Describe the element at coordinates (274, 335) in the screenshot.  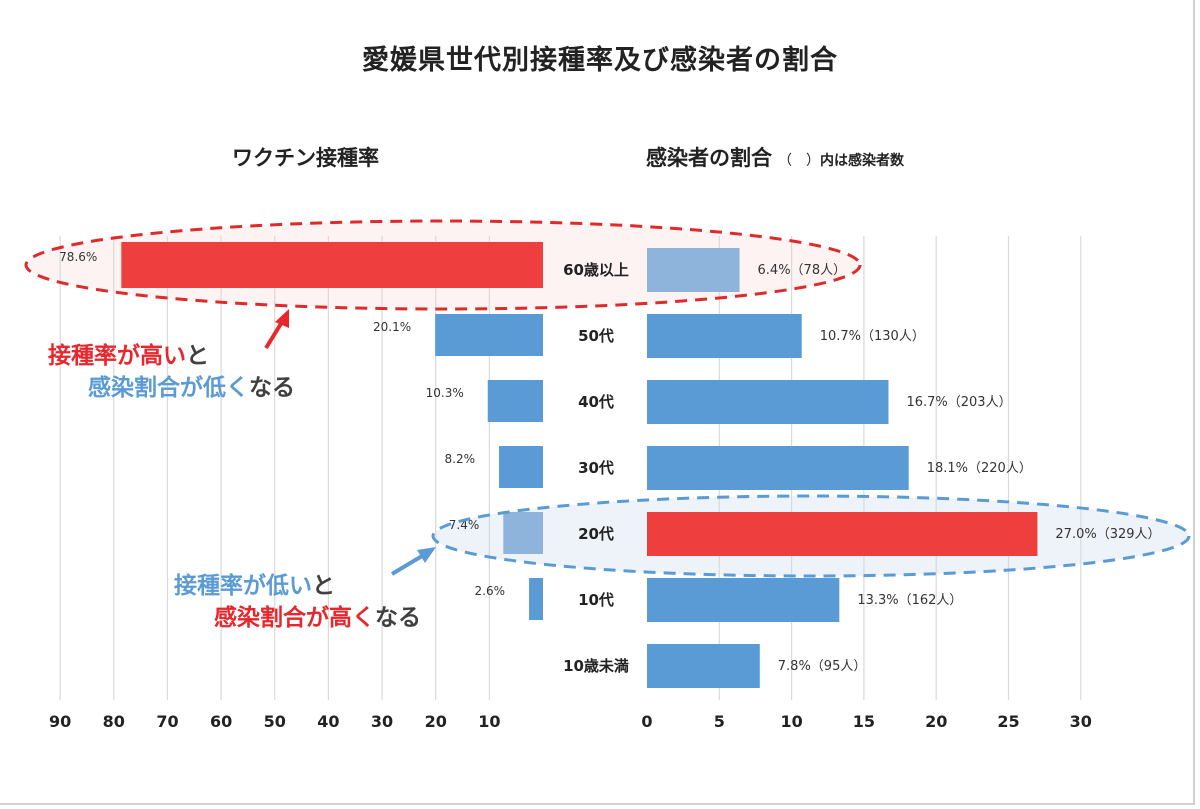
I see `arrow-shaft-red` at that location.